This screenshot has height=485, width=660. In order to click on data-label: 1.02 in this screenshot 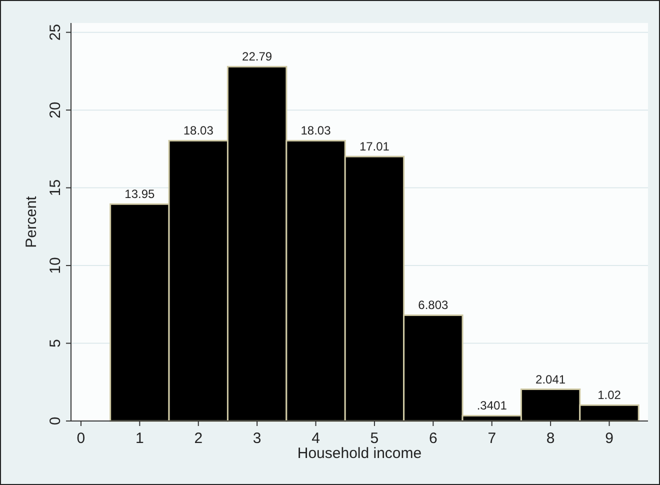, I will do `click(610, 395)`.